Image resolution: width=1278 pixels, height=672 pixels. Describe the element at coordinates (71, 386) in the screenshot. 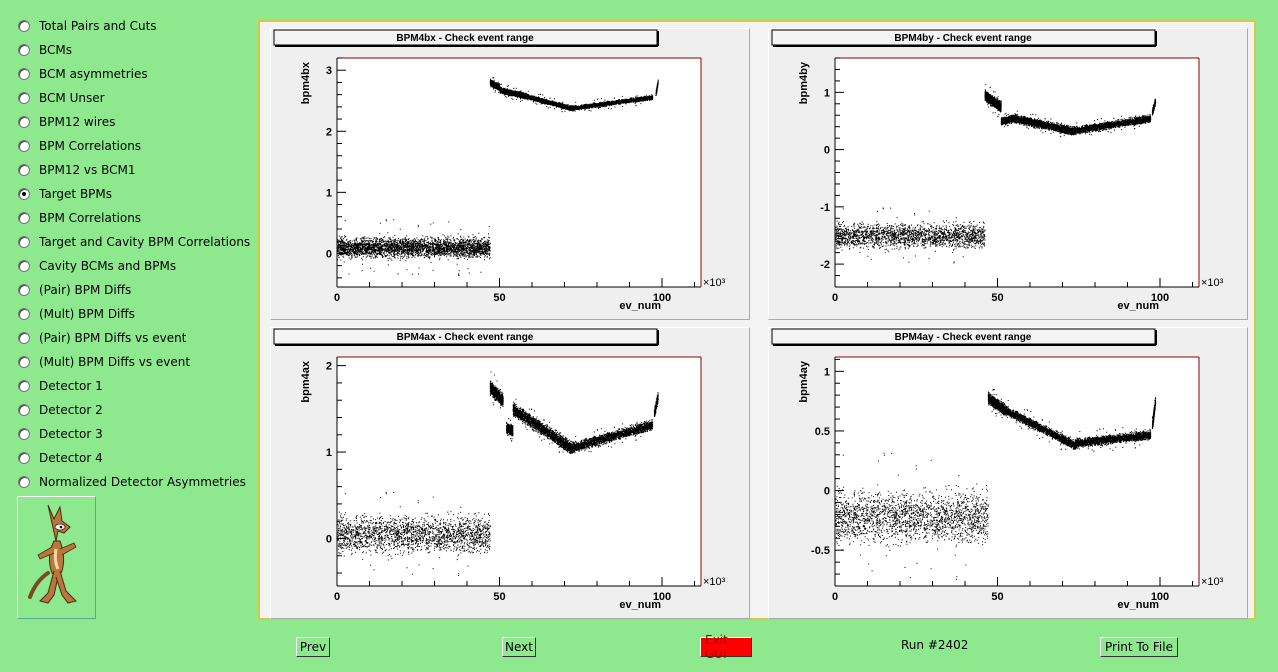

I see `menu-item-label: Detector 1` at that location.